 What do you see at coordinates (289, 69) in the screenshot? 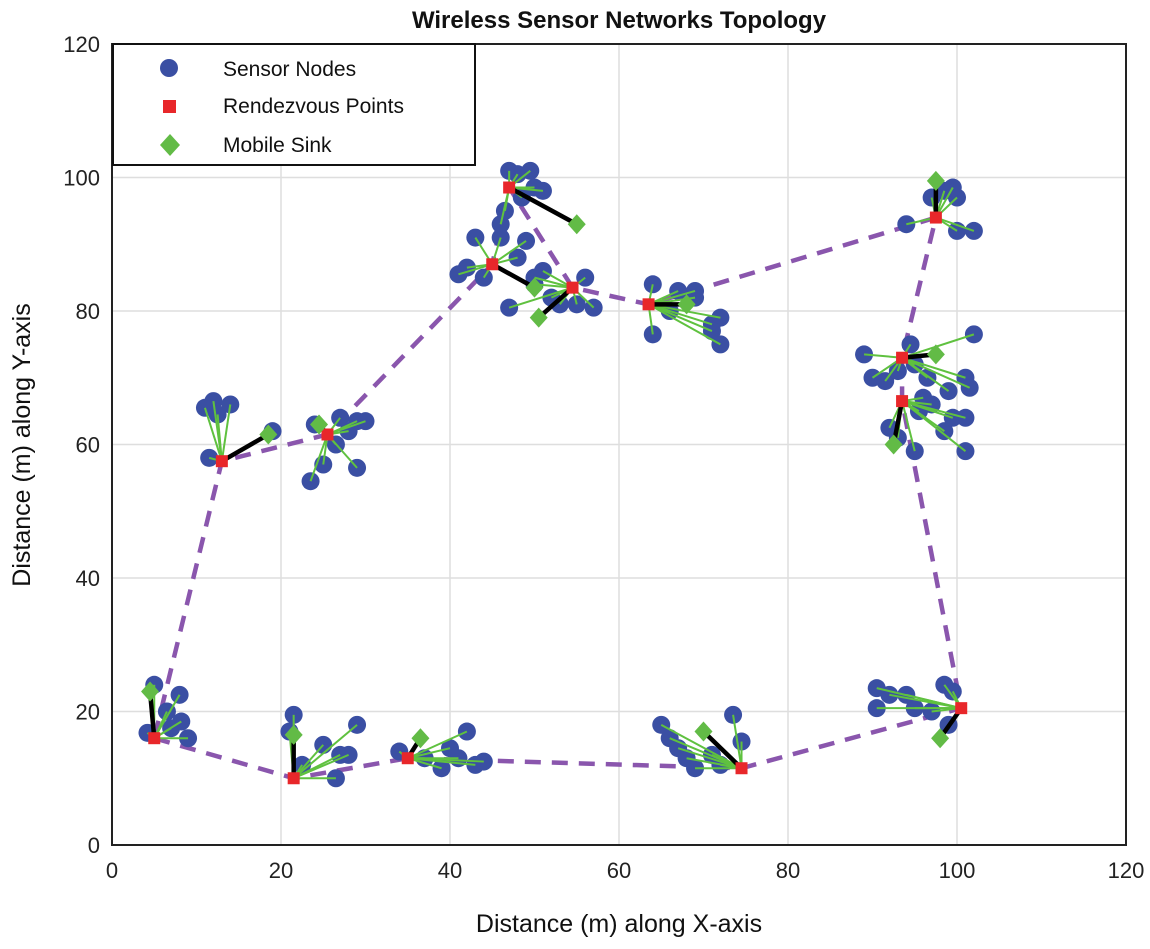
I see `legend-sensor-nodes: Sensor Nodes` at bounding box center [289, 69].